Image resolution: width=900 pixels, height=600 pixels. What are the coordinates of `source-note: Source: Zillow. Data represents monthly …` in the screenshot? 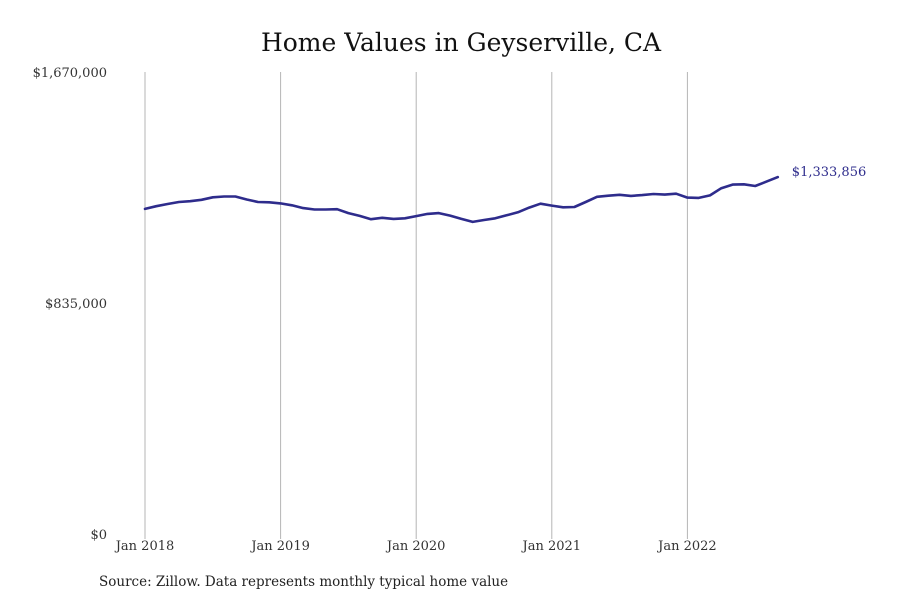 It's located at (303, 582).